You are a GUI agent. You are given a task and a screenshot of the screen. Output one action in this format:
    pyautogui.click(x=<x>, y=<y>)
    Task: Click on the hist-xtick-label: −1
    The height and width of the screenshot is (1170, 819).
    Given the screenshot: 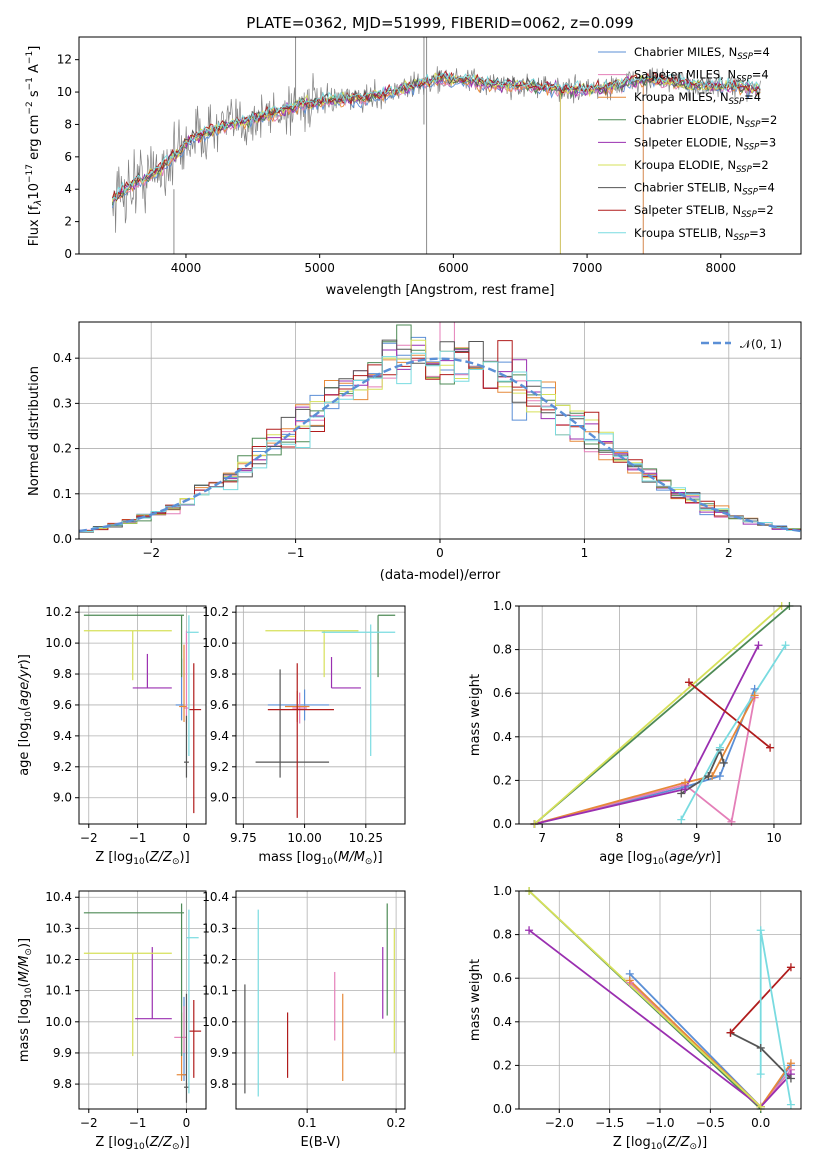 What is the action you would take?
    pyautogui.click(x=296, y=553)
    